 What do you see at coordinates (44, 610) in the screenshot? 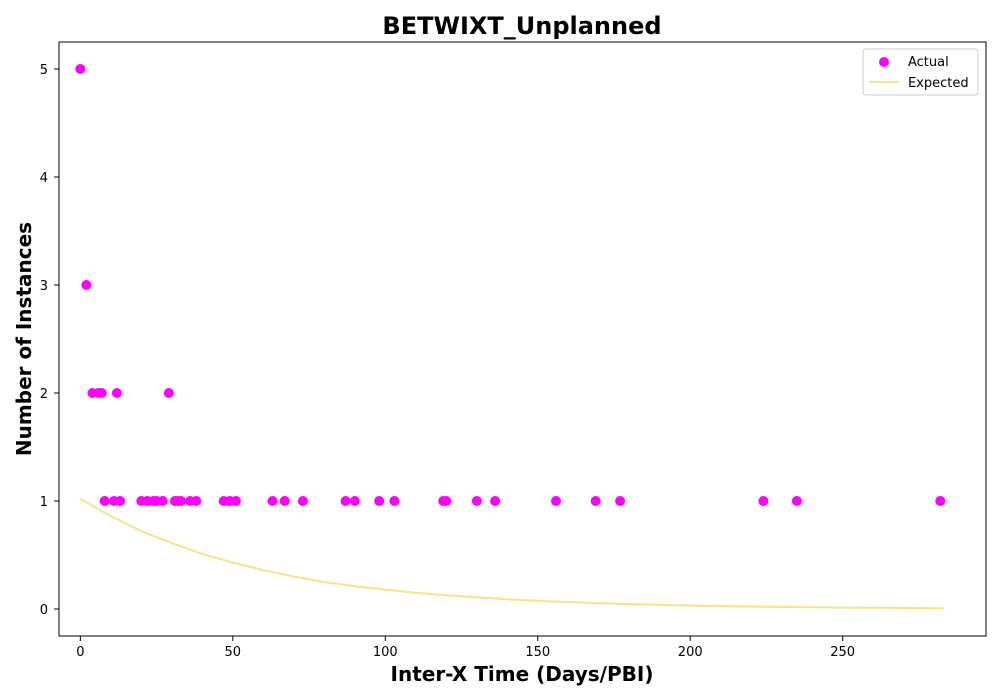
I see `y-tick-label: 0` at bounding box center [44, 610].